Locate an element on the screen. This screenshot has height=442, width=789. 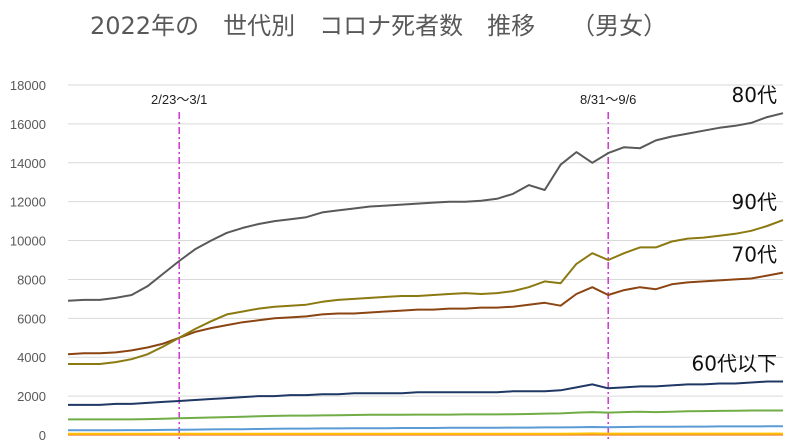
y-tick-label: 4000 is located at coordinates (31, 357).